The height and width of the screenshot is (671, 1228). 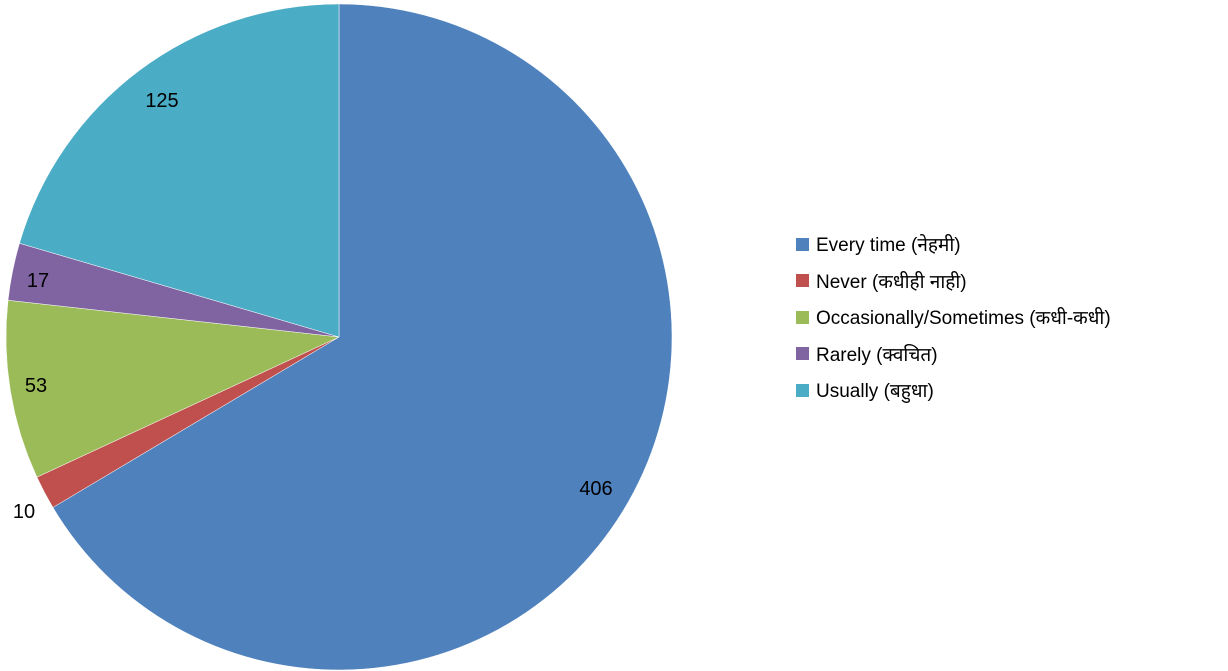 What do you see at coordinates (802, 390) in the screenshot?
I see `legend-swatch-usually` at bounding box center [802, 390].